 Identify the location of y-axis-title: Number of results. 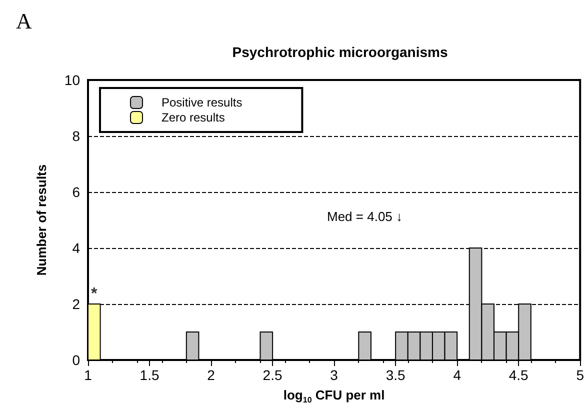
(41, 220).